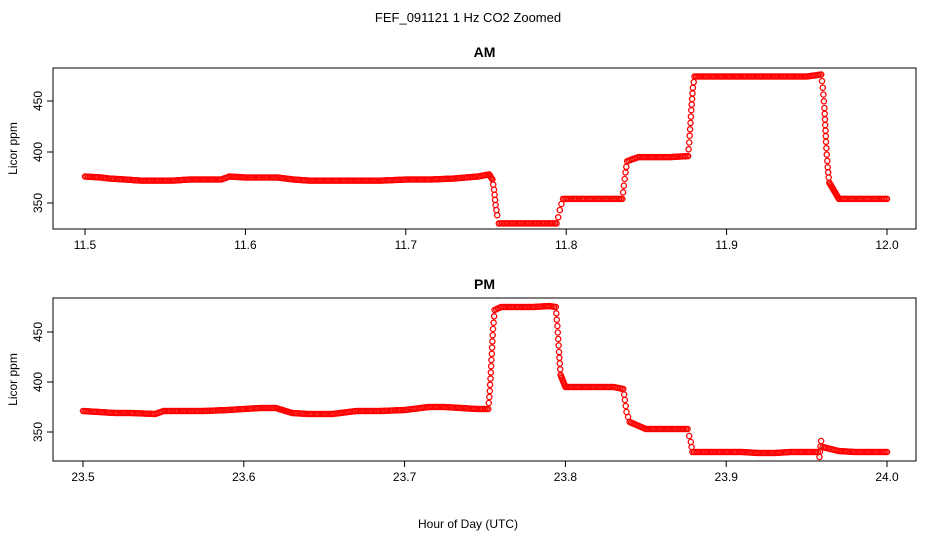  I want to click on x-tick-label: 23.6, so click(244, 477).